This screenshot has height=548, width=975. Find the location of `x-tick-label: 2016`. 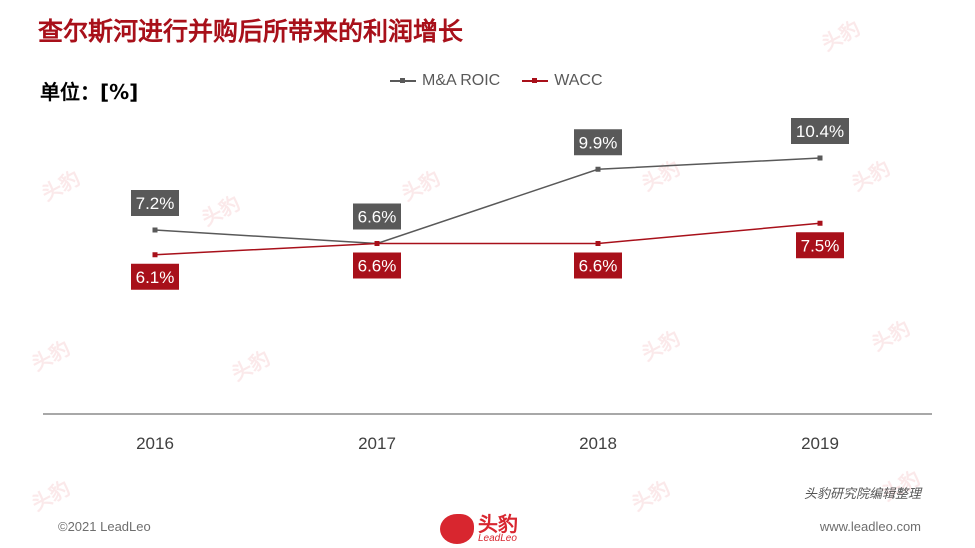

x-tick-label: 2016 is located at coordinates (155, 443).